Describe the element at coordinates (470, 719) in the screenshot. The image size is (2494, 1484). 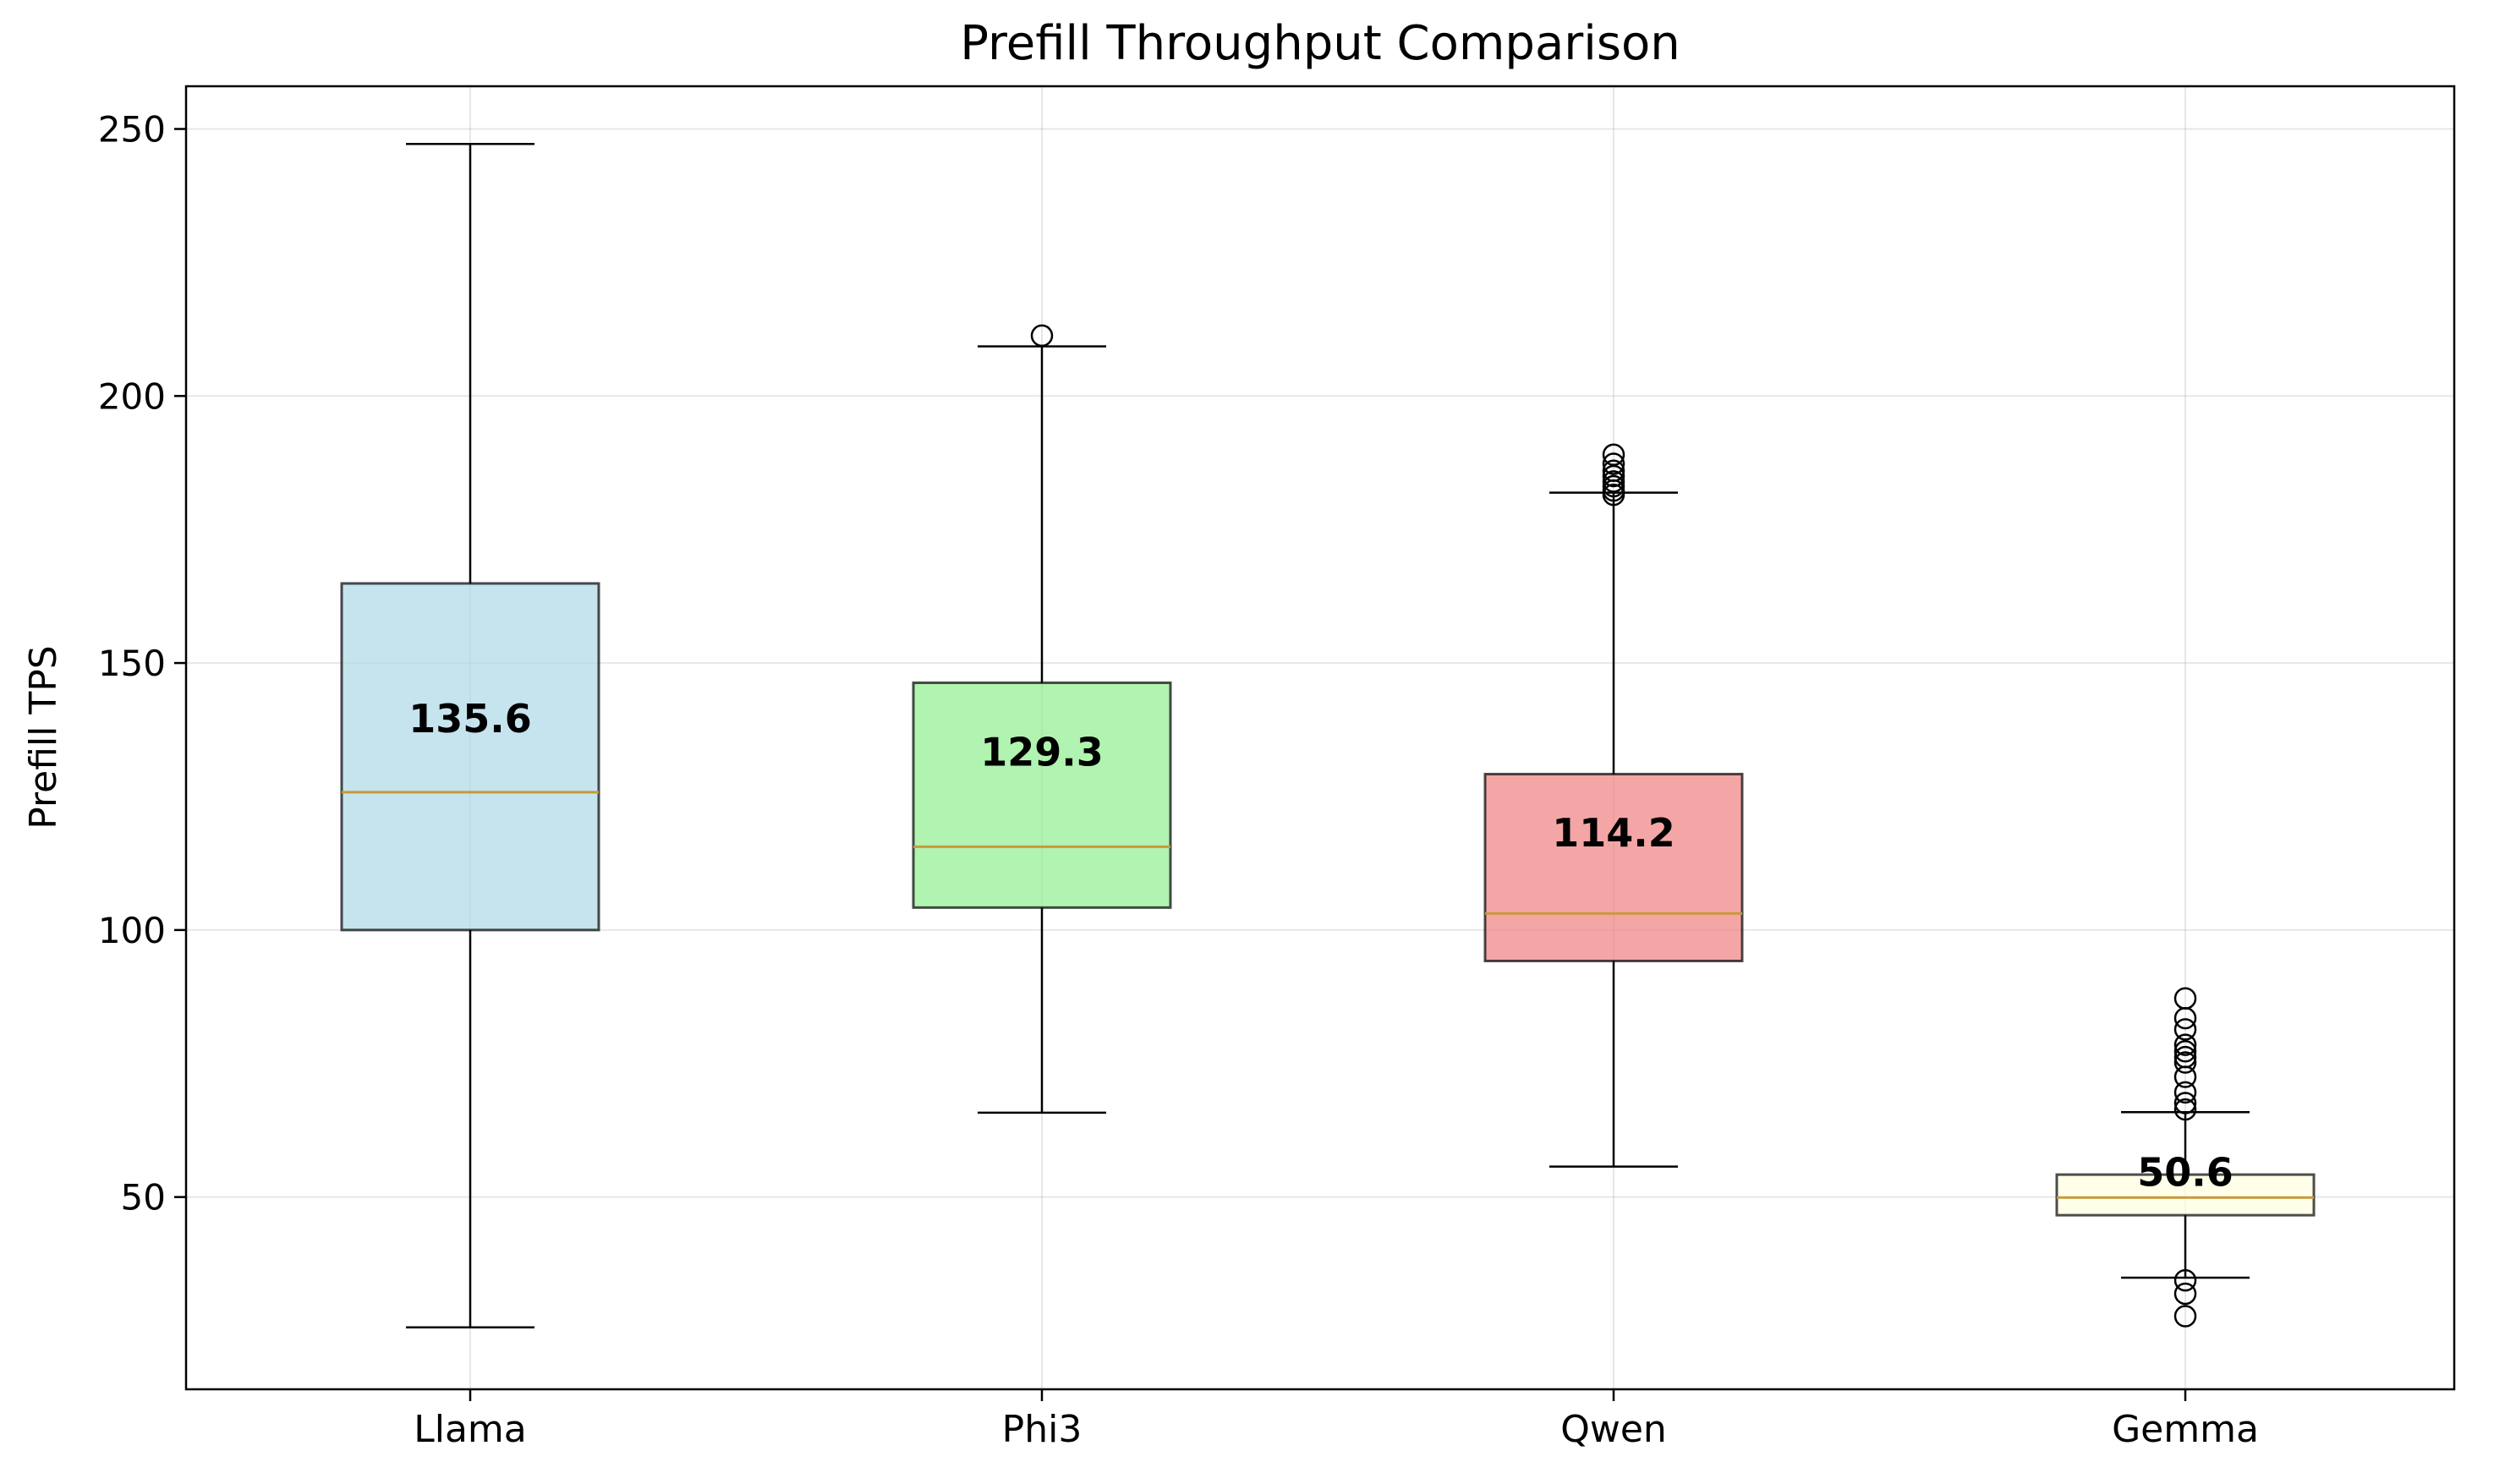
I see `mean-value-label: 135.6` at that location.